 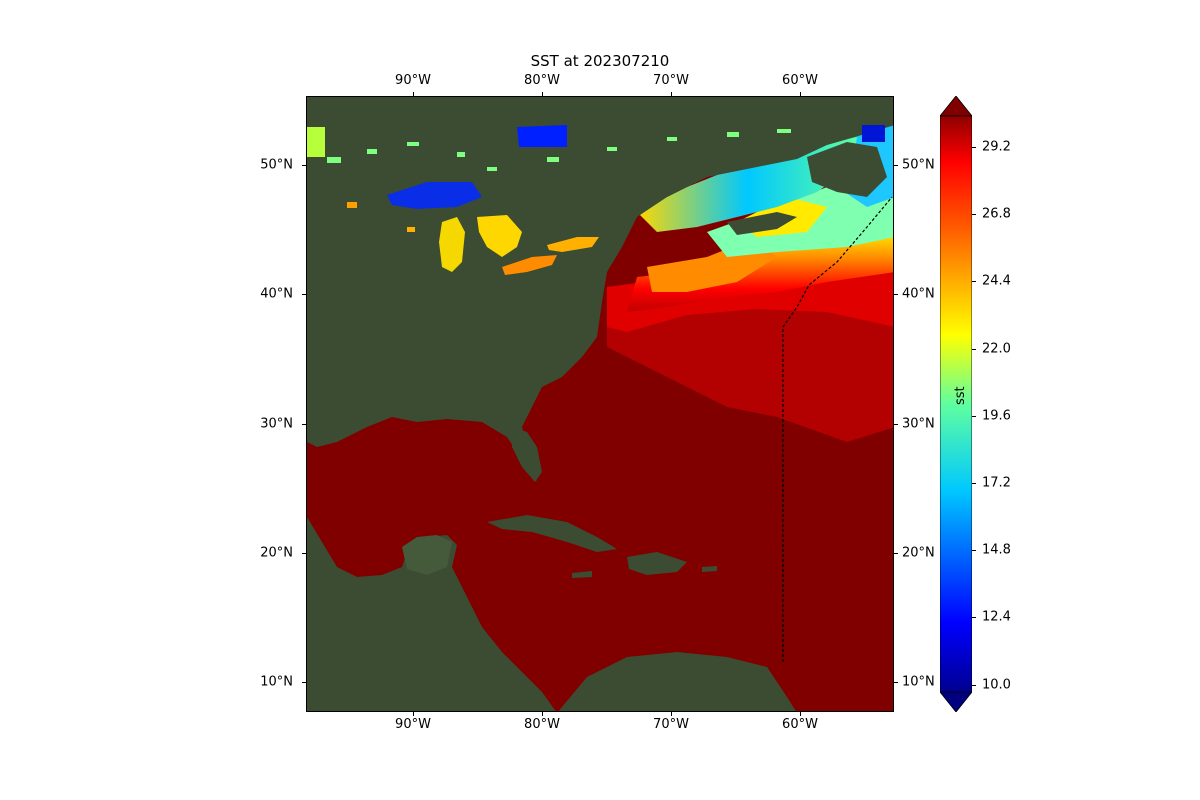 What do you see at coordinates (996, 550) in the screenshot?
I see `colorbar-tick: 14.8` at bounding box center [996, 550].